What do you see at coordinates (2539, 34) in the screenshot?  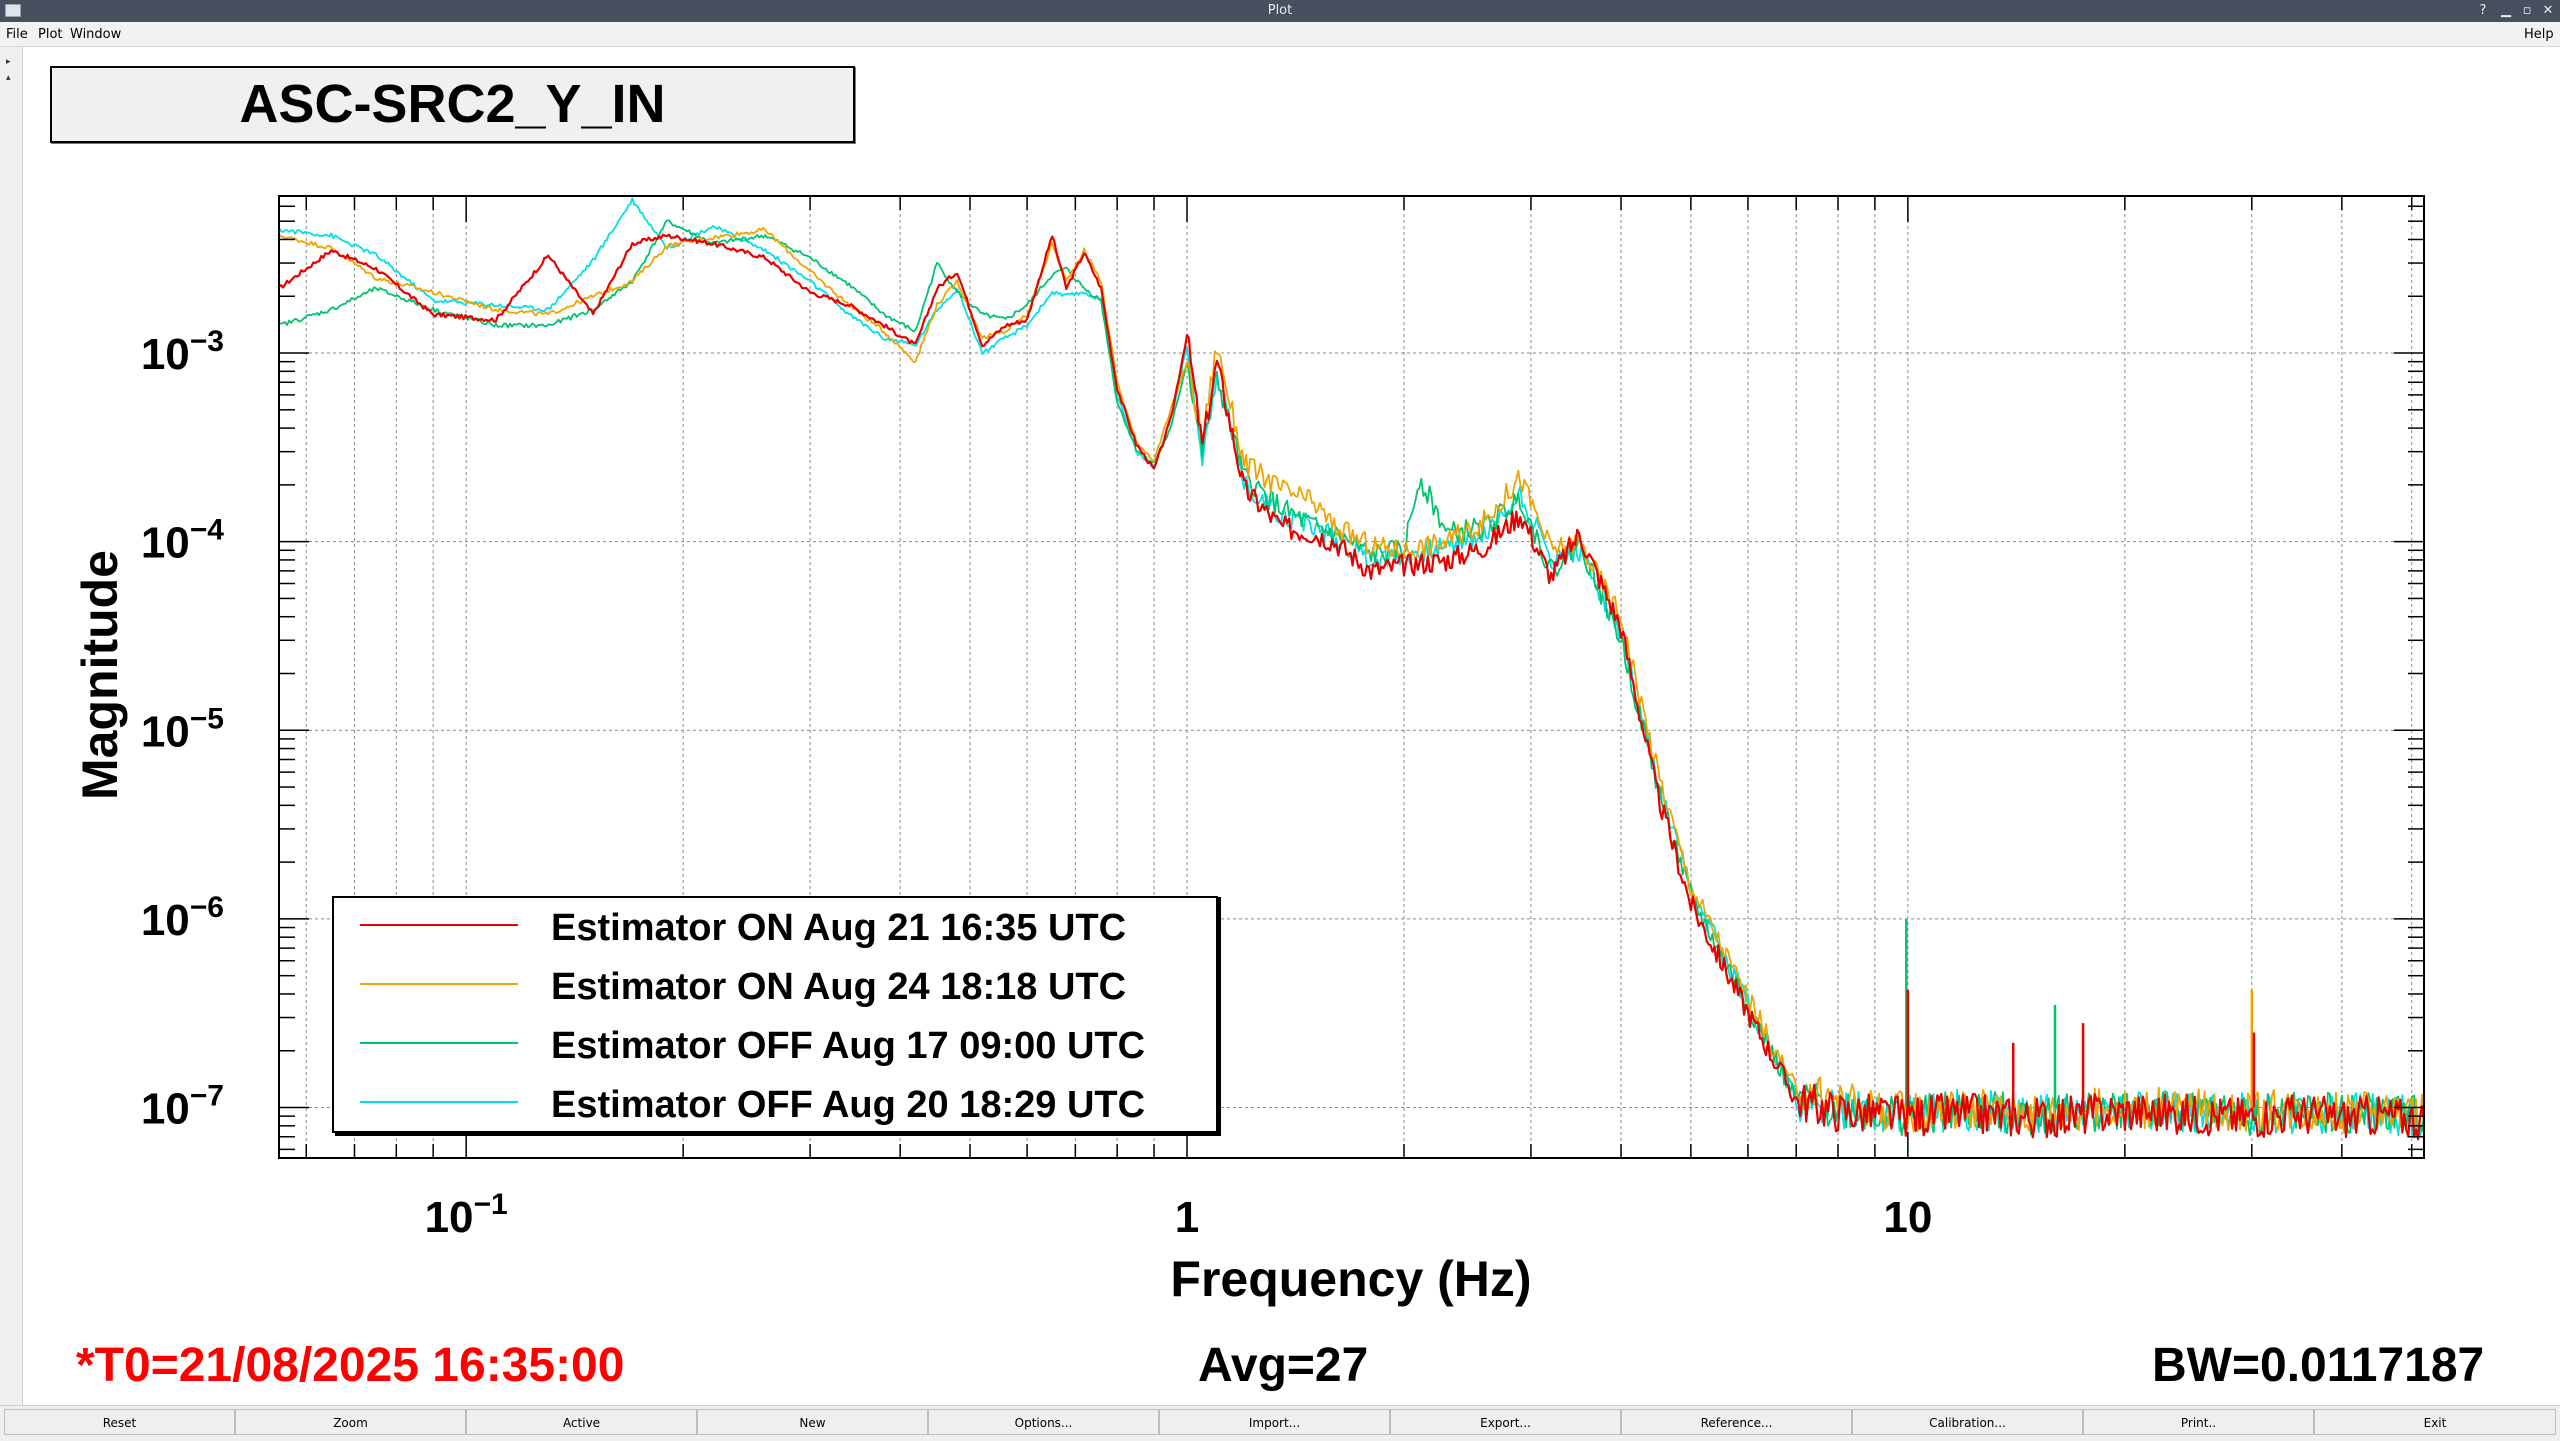 I see `menu-help: Help` at bounding box center [2539, 34].